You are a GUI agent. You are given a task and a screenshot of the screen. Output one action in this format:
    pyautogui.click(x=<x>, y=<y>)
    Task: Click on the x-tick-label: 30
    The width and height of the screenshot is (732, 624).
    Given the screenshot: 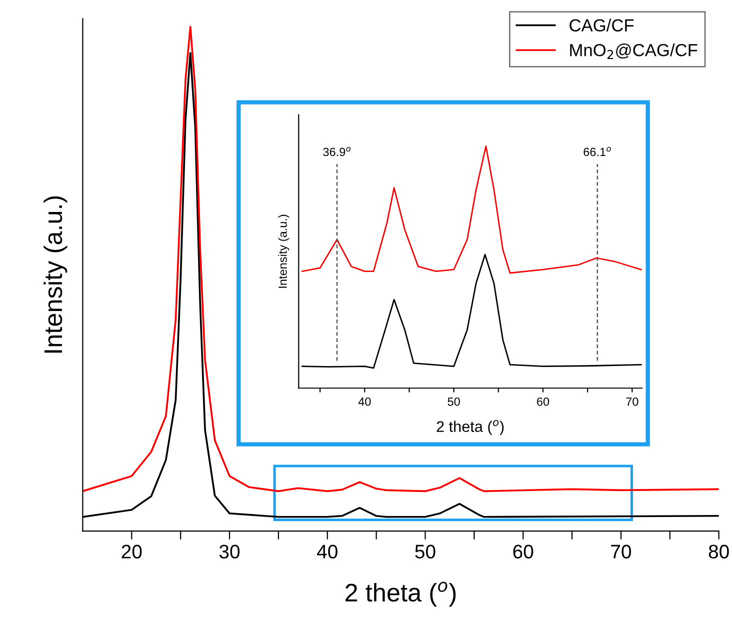 What is the action you would take?
    pyautogui.click(x=229, y=551)
    